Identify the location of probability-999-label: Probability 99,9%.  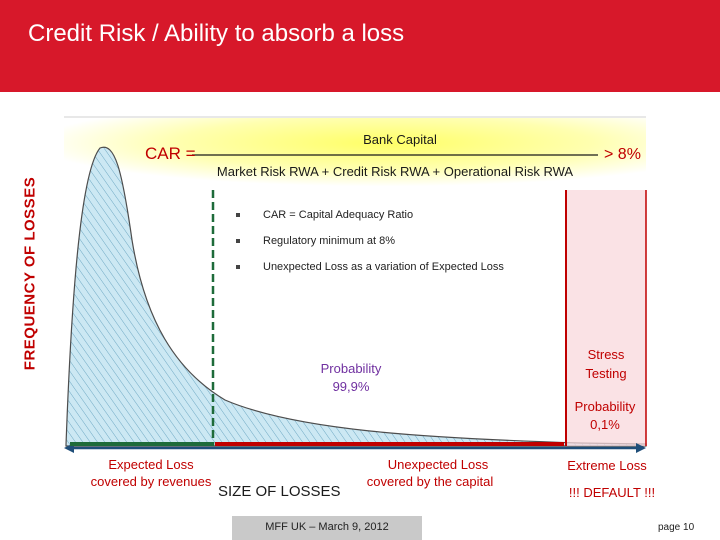
(351, 378).